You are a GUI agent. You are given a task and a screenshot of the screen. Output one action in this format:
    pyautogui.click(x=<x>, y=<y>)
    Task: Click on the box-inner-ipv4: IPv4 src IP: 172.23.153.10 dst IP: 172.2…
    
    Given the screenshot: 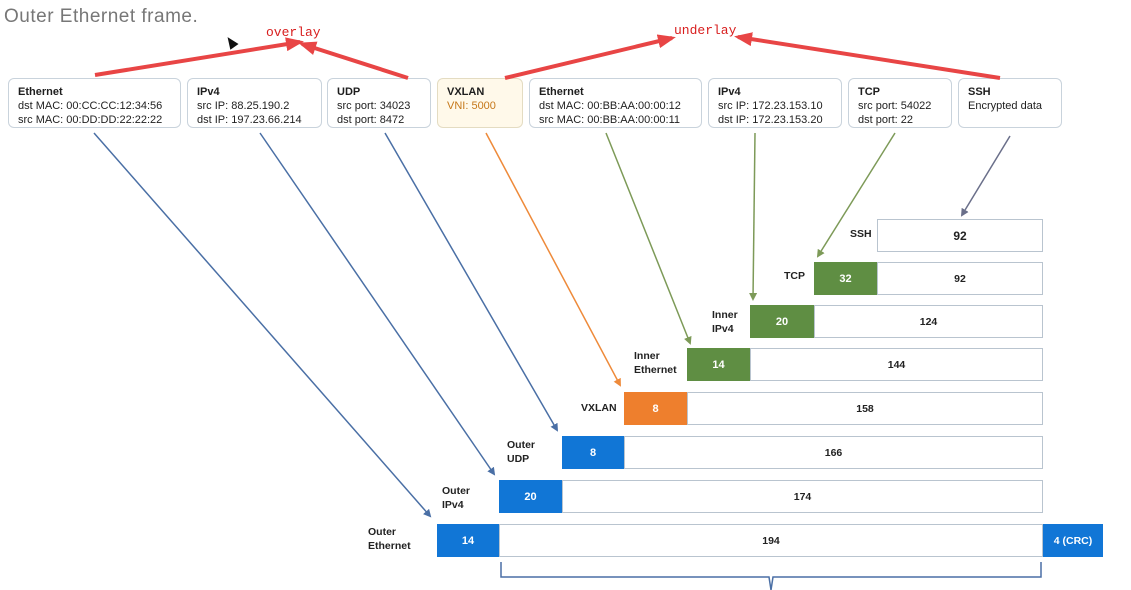 What is the action you would take?
    pyautogui.click(x=775, y=103)
    